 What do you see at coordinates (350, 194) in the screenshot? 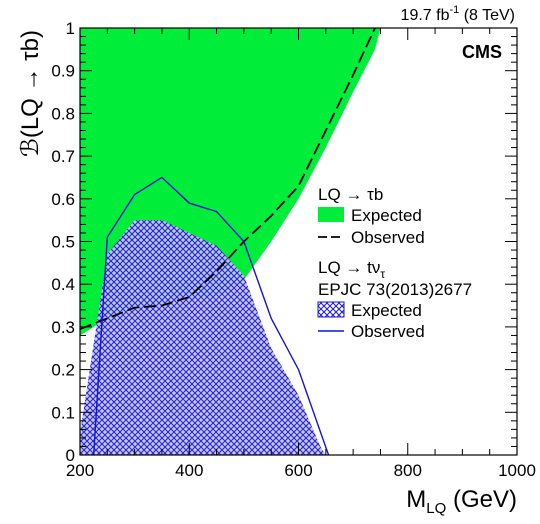
I see `legend-title-tau-b: LQ → τb` at bounding box center [350, 194].